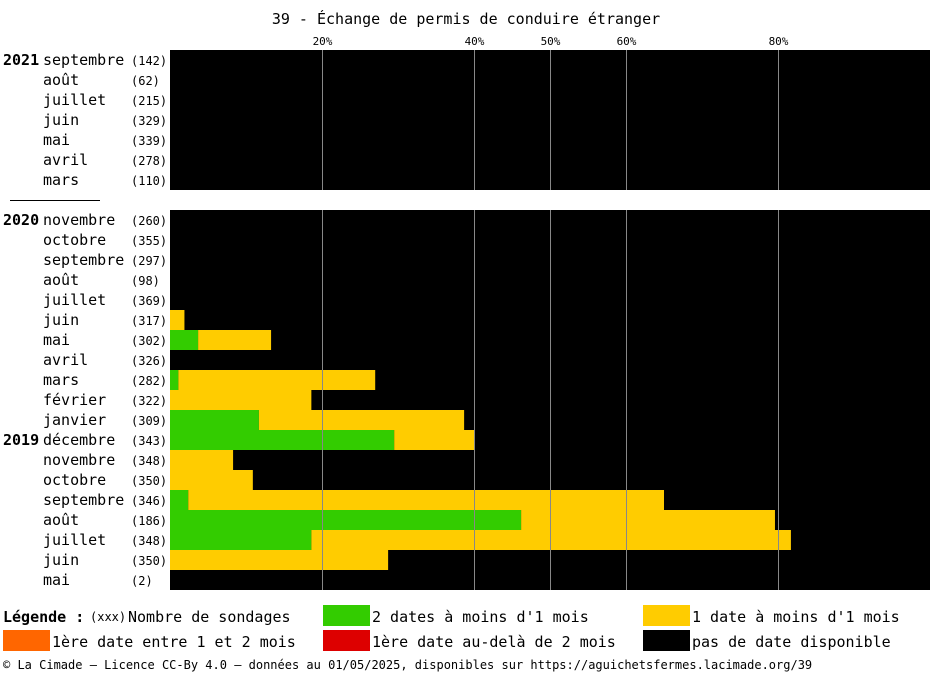 This screenshot has height=675, width=930. I want to click on count-label: (309), so click(149, 421).